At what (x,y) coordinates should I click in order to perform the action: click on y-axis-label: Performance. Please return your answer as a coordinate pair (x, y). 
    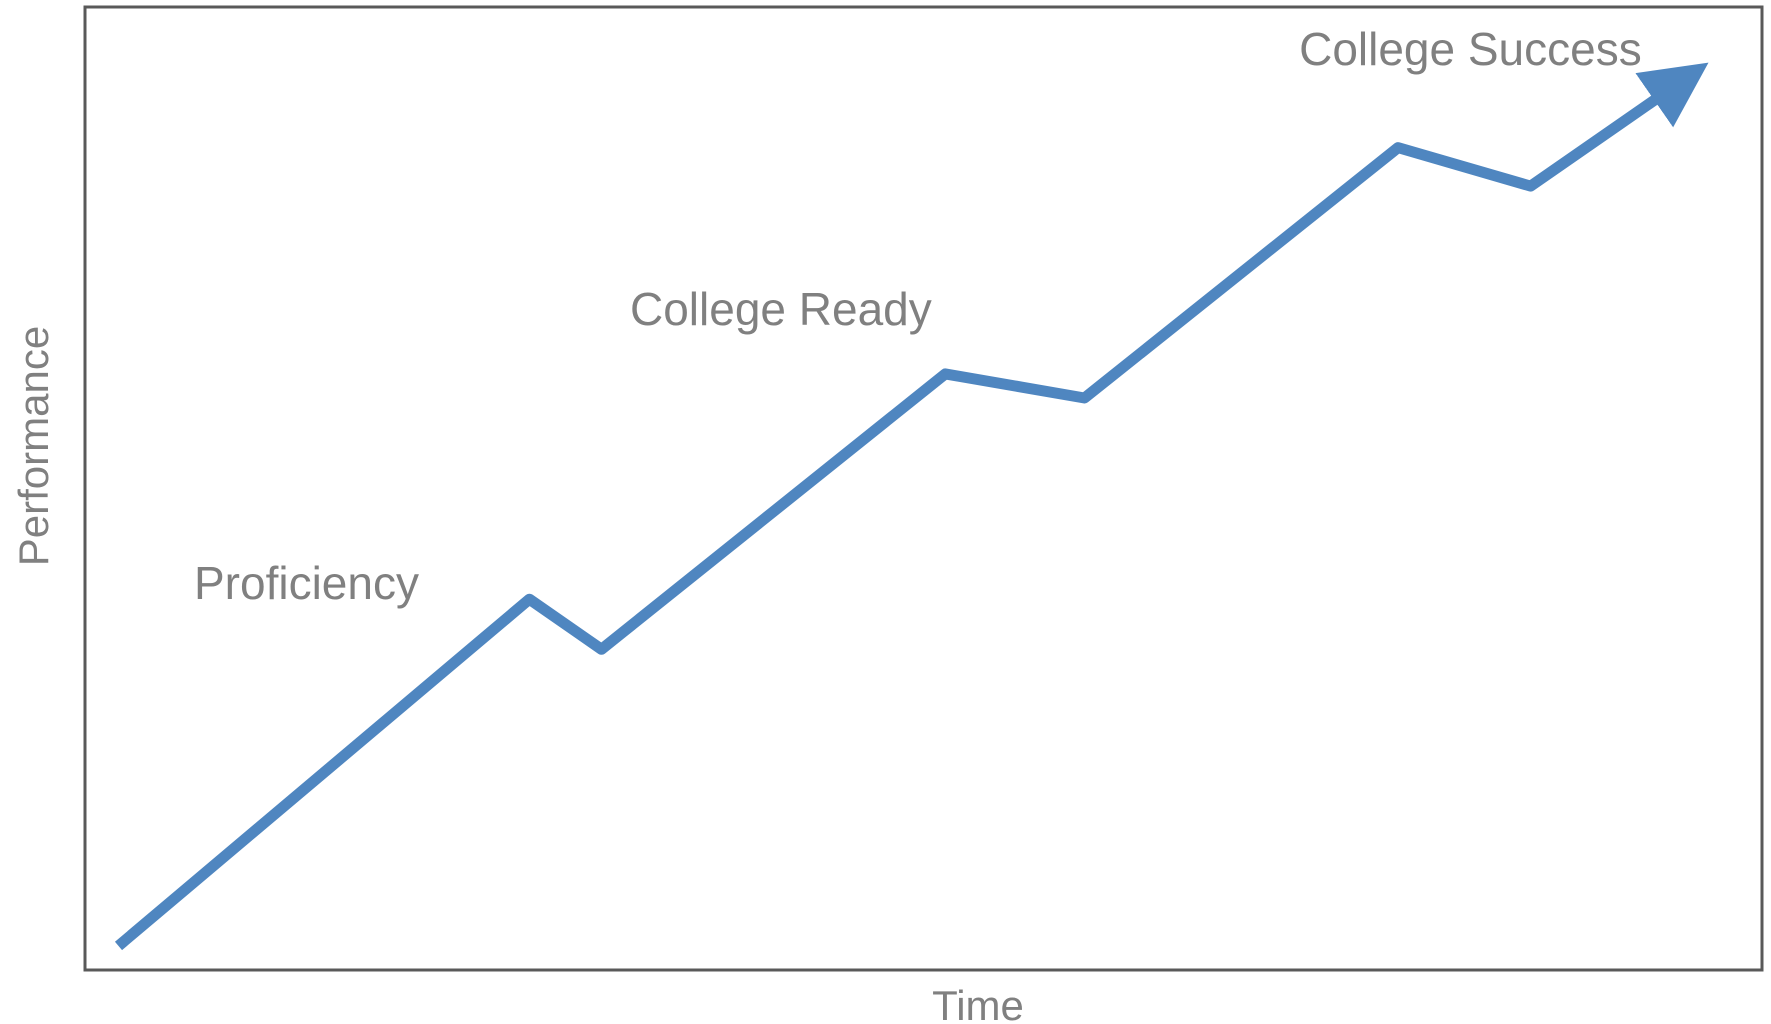
    Looking at the image, I should click on (33, 446).